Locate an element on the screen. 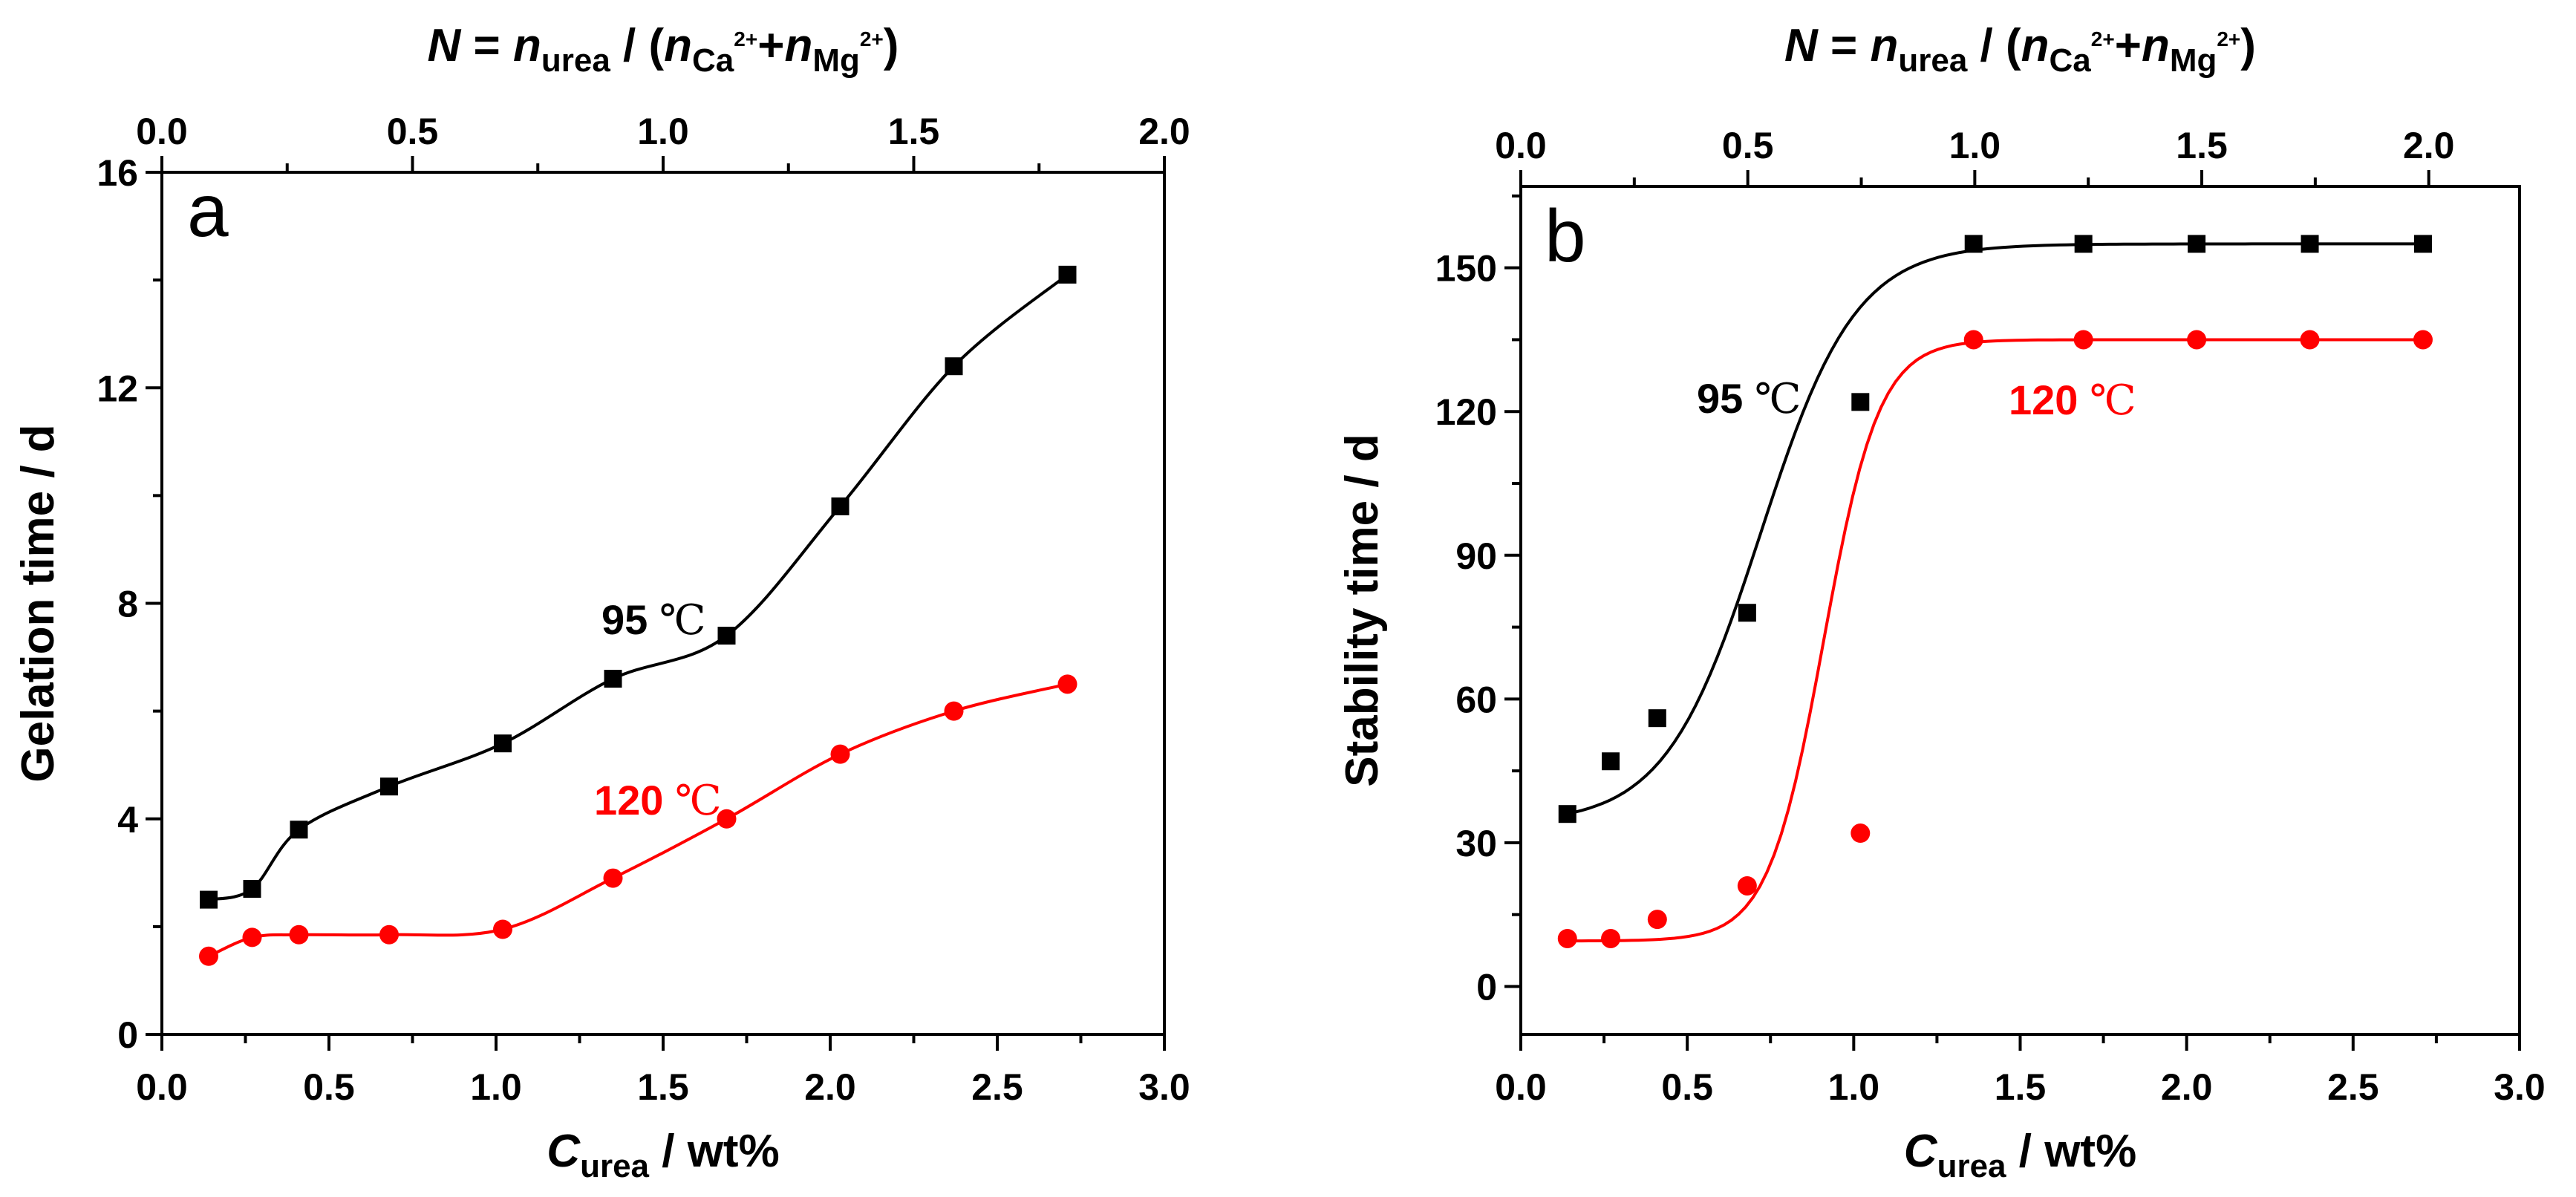  panel-label: b is located at coordinates (1565, 236).